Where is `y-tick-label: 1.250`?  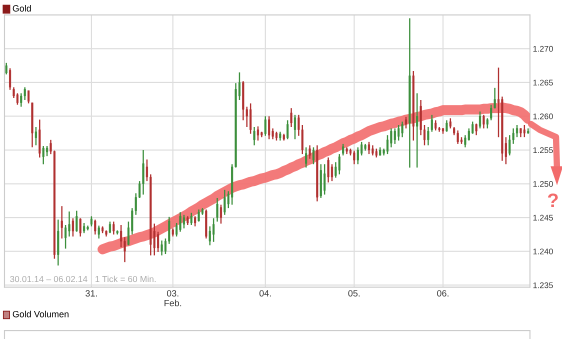
y-tick-label: 1.250 is located at coordinates (543, 184).